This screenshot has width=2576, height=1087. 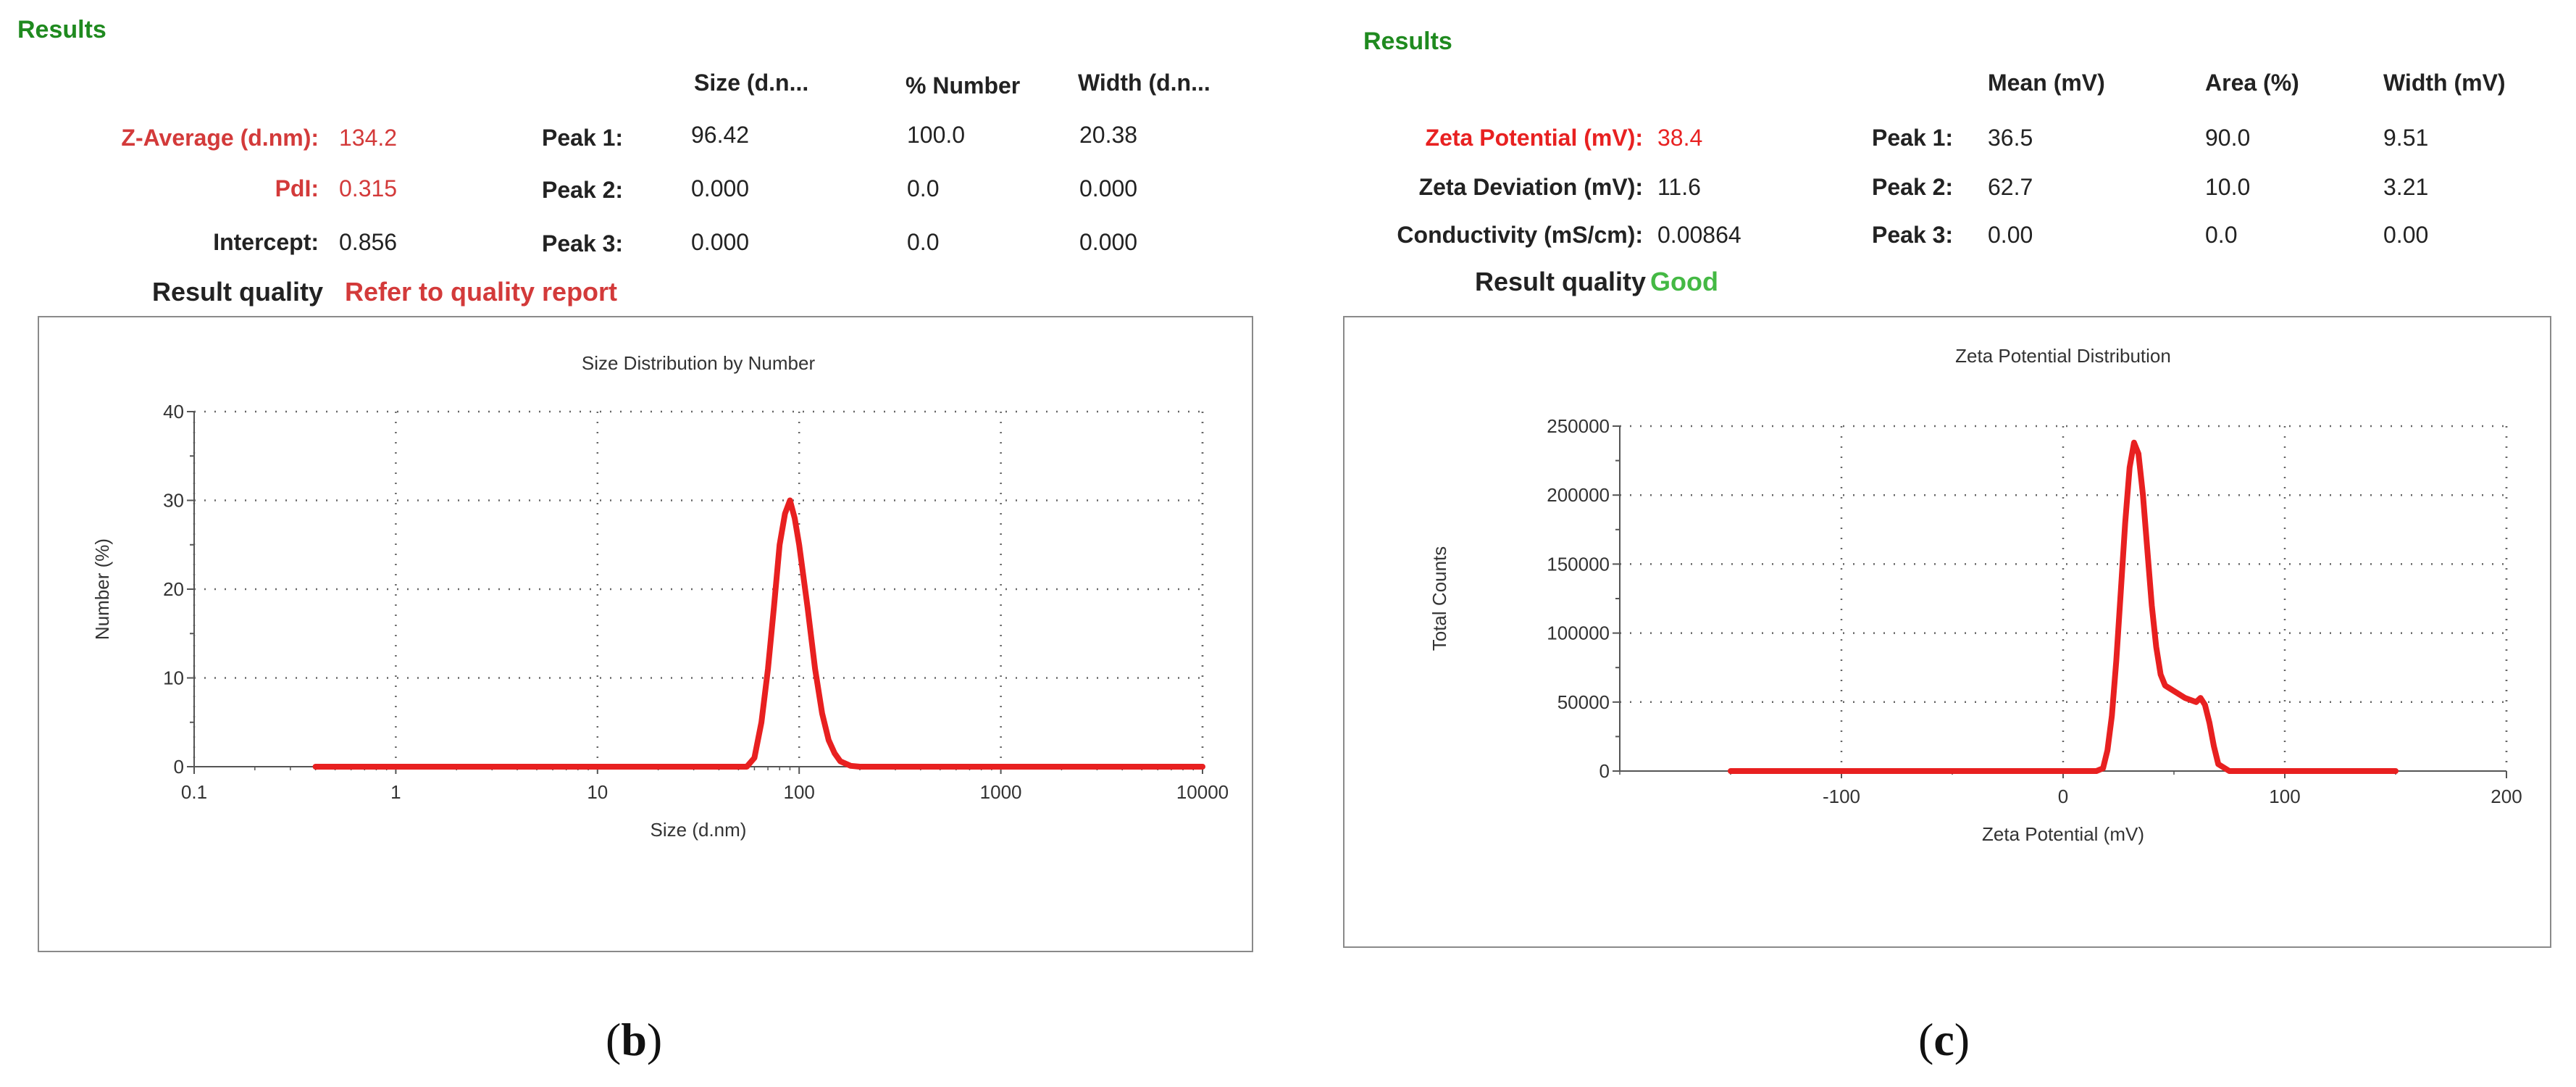 I want to click on chart-title: Zeta Potential Distribution, so click(x=2063, y=356).